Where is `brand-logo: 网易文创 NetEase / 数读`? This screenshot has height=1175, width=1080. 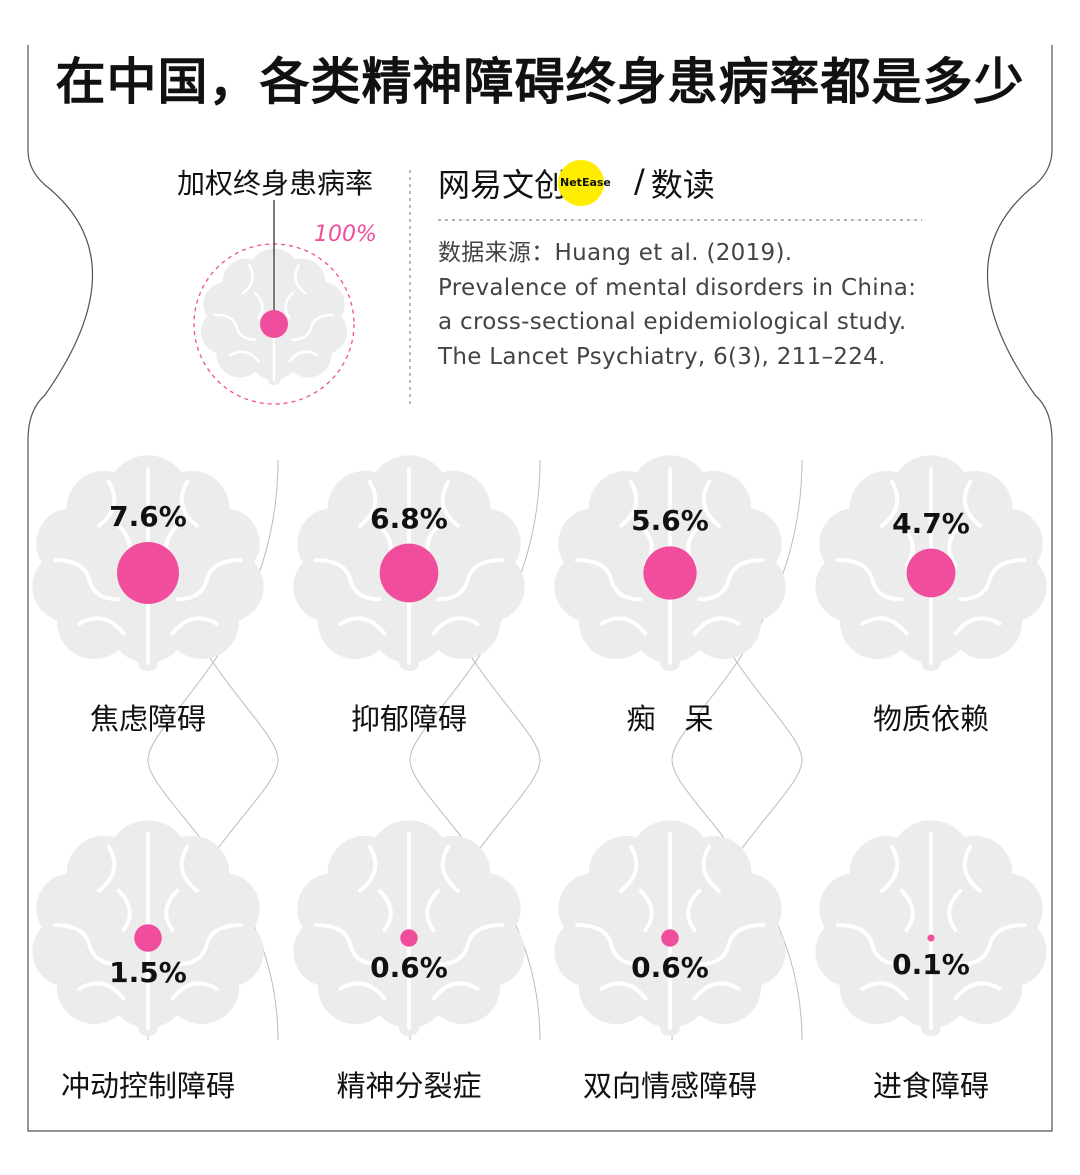
brand-logo: 网易文创 NetEase / 数读 is located at coordinates (576, 183).